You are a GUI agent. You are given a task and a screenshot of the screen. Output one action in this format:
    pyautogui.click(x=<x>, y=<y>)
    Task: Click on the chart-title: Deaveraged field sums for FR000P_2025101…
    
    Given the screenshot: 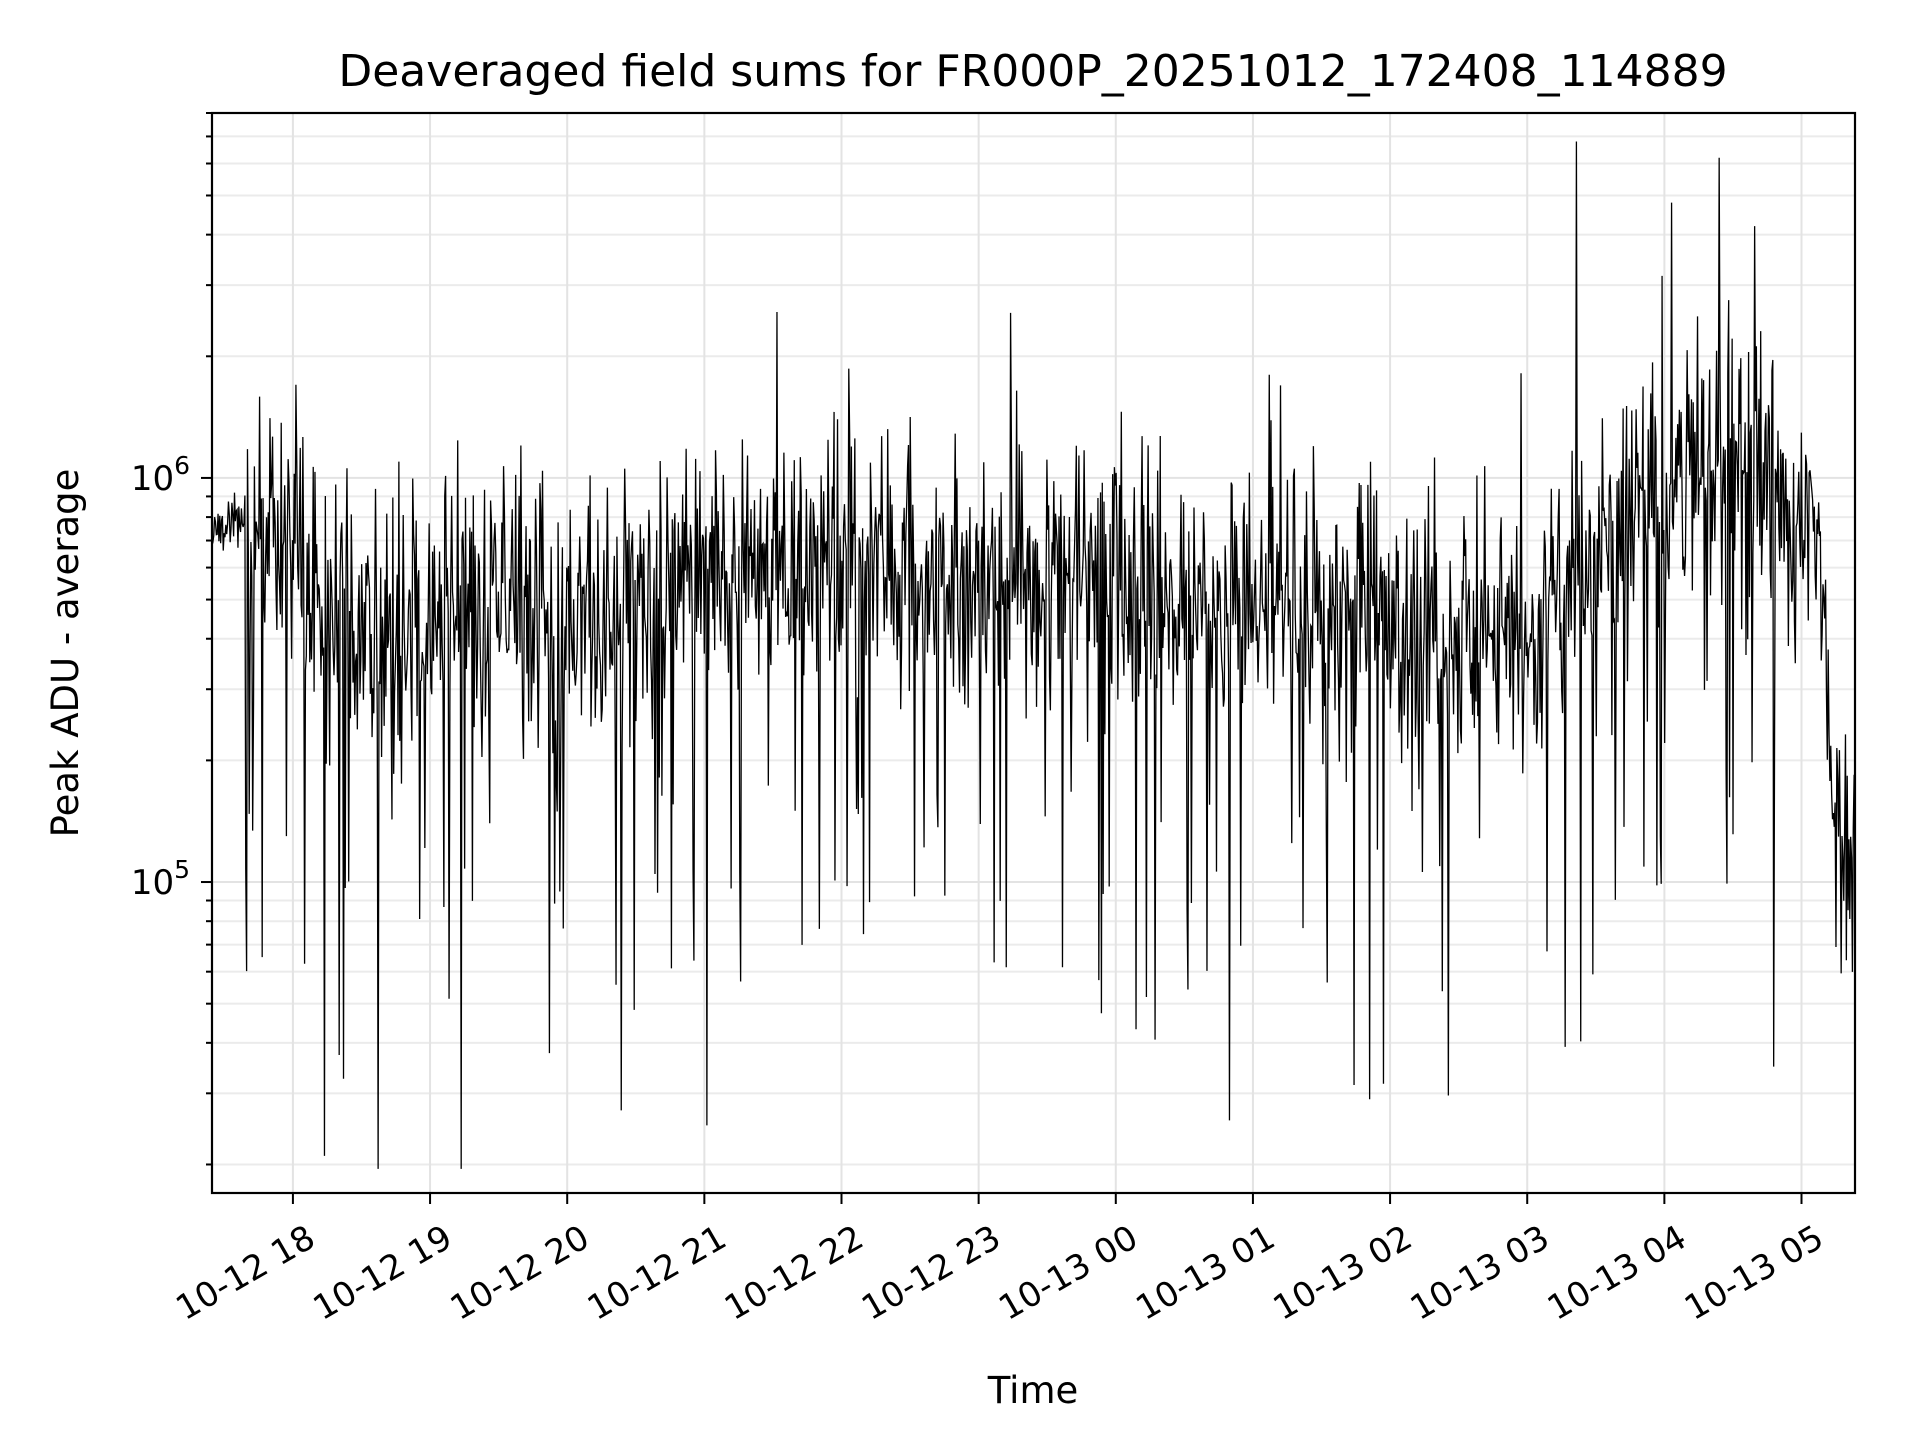 What is the action you would take?
    pyautogui.click(x=1032, y=71)
    